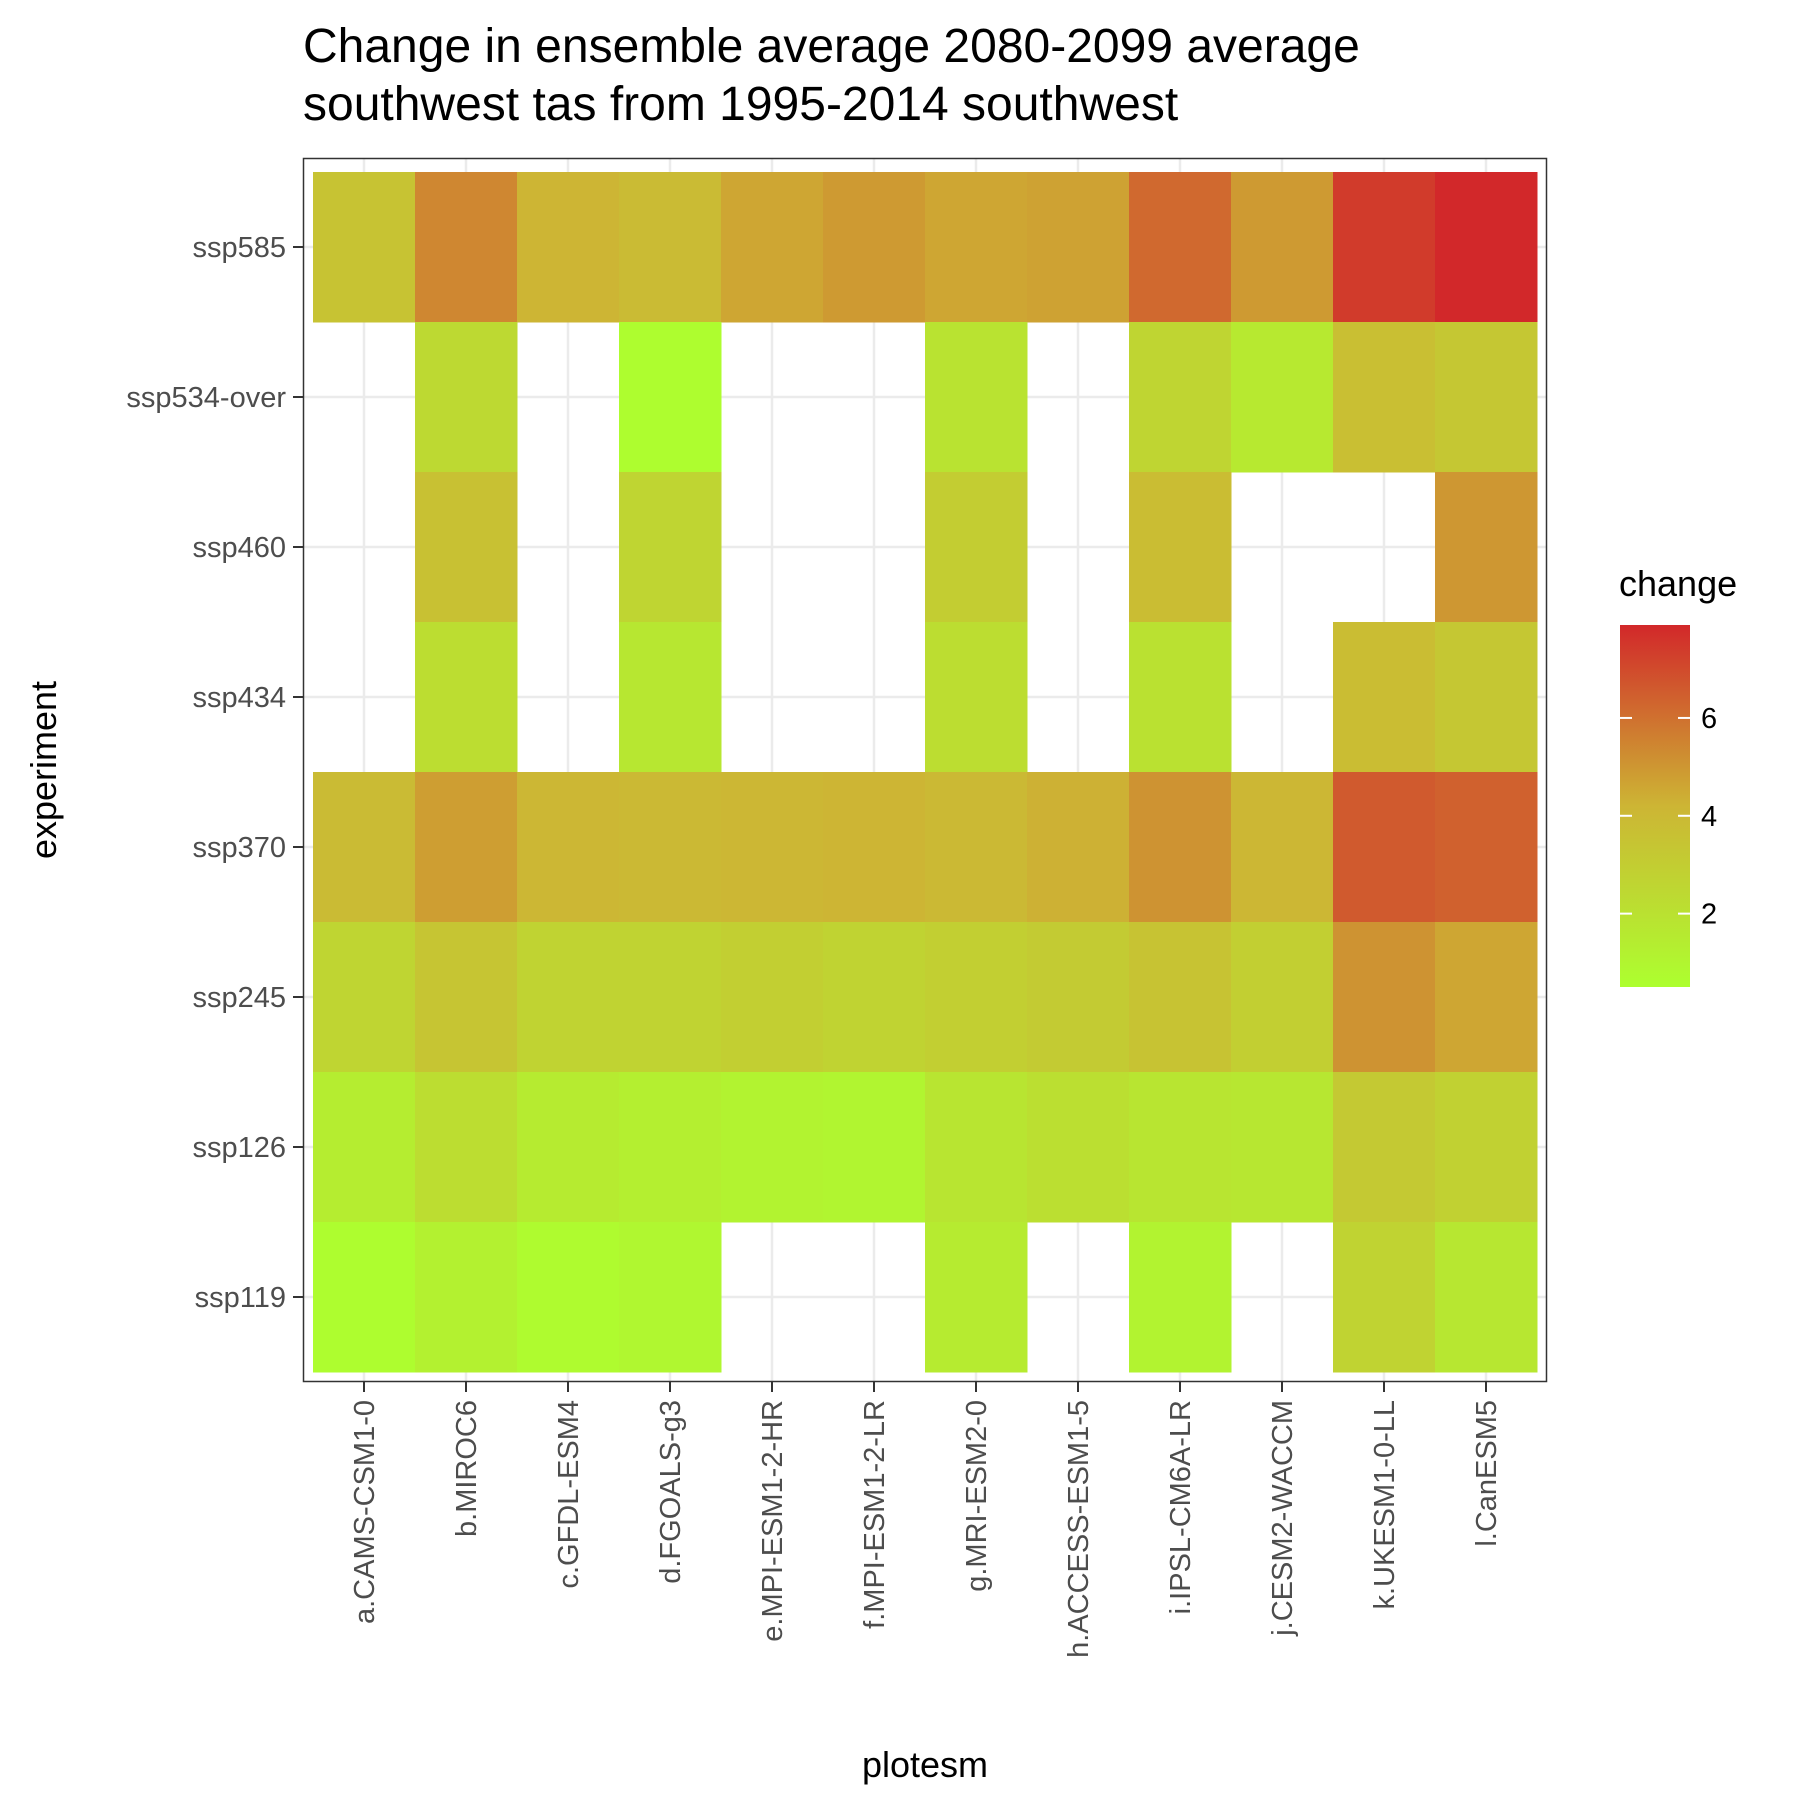 The width and height of the screenshot is (1800, 1805). I want to click on x-tick-label: f.MPI-ESM1-2-LR, so click(875, 1514).